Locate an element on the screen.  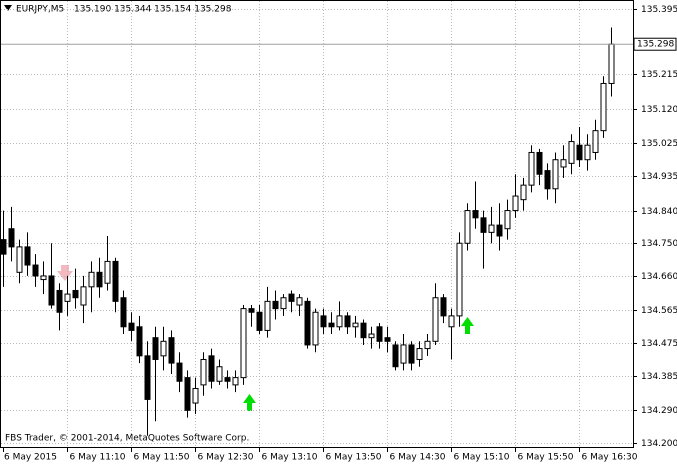
y-tick-label: 134.935 is located at coordinates (659, 177).